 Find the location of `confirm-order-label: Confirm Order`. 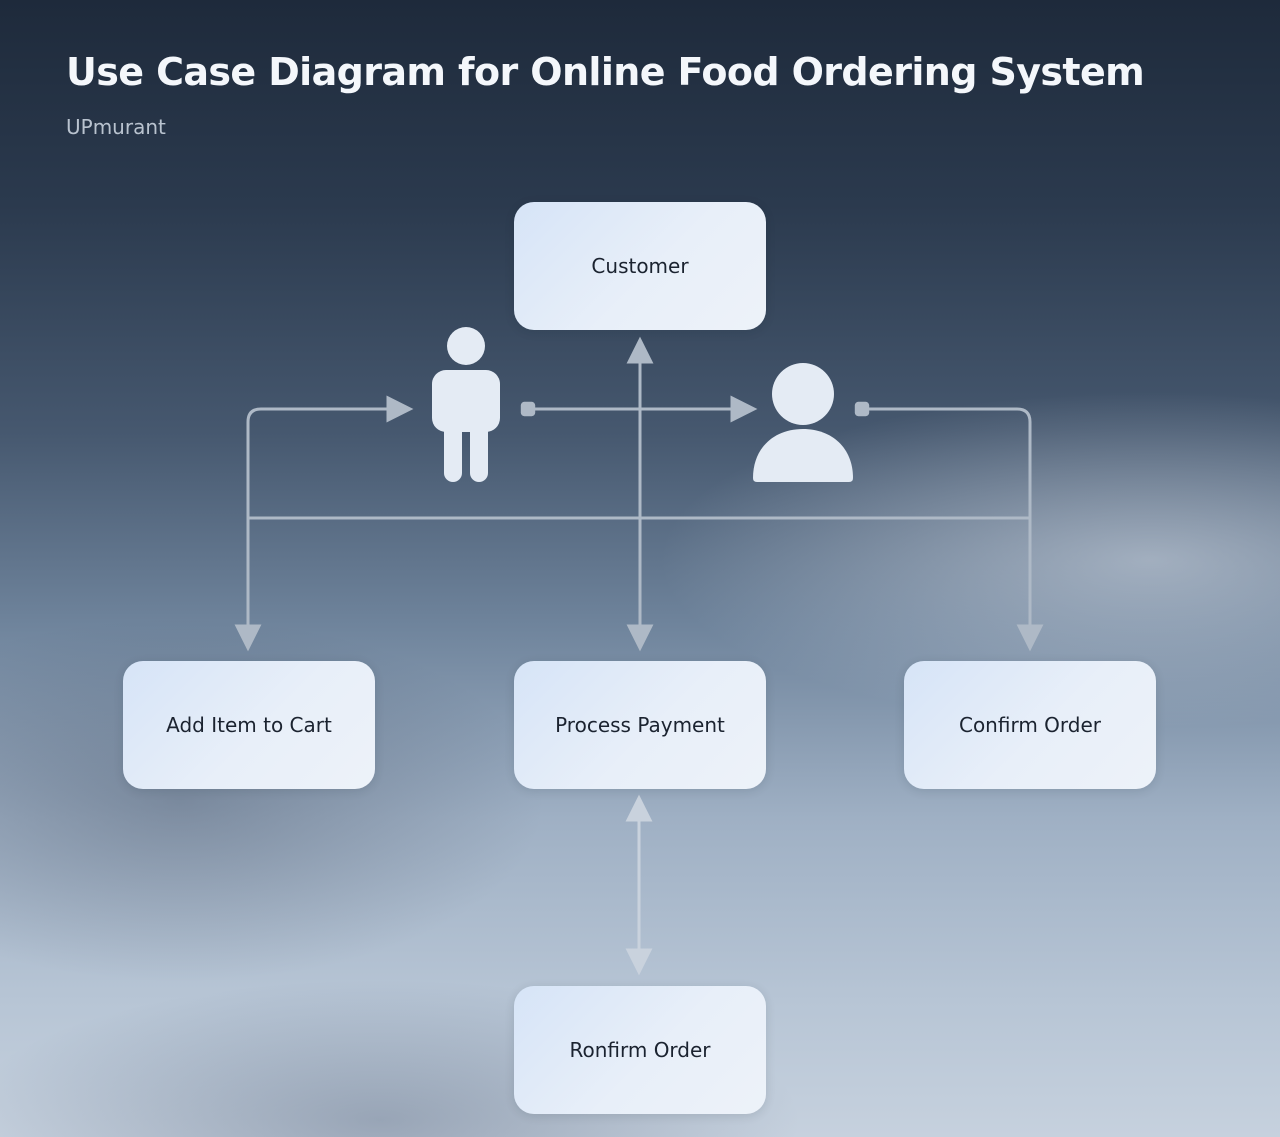

confirm-order-label: Confirm Order is located at coordinates (1030, 725).